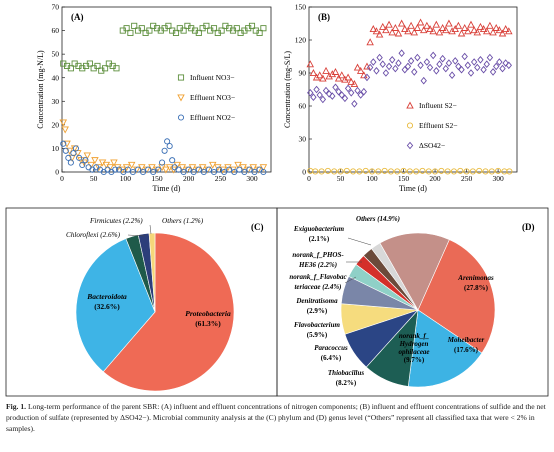 This screenshot has height=452, width=554. What do you see at coordinates (331, 348) in the screenshot?
I see `slice-label-paracoccus: Paracoccus` at bounding box center [331, 348].